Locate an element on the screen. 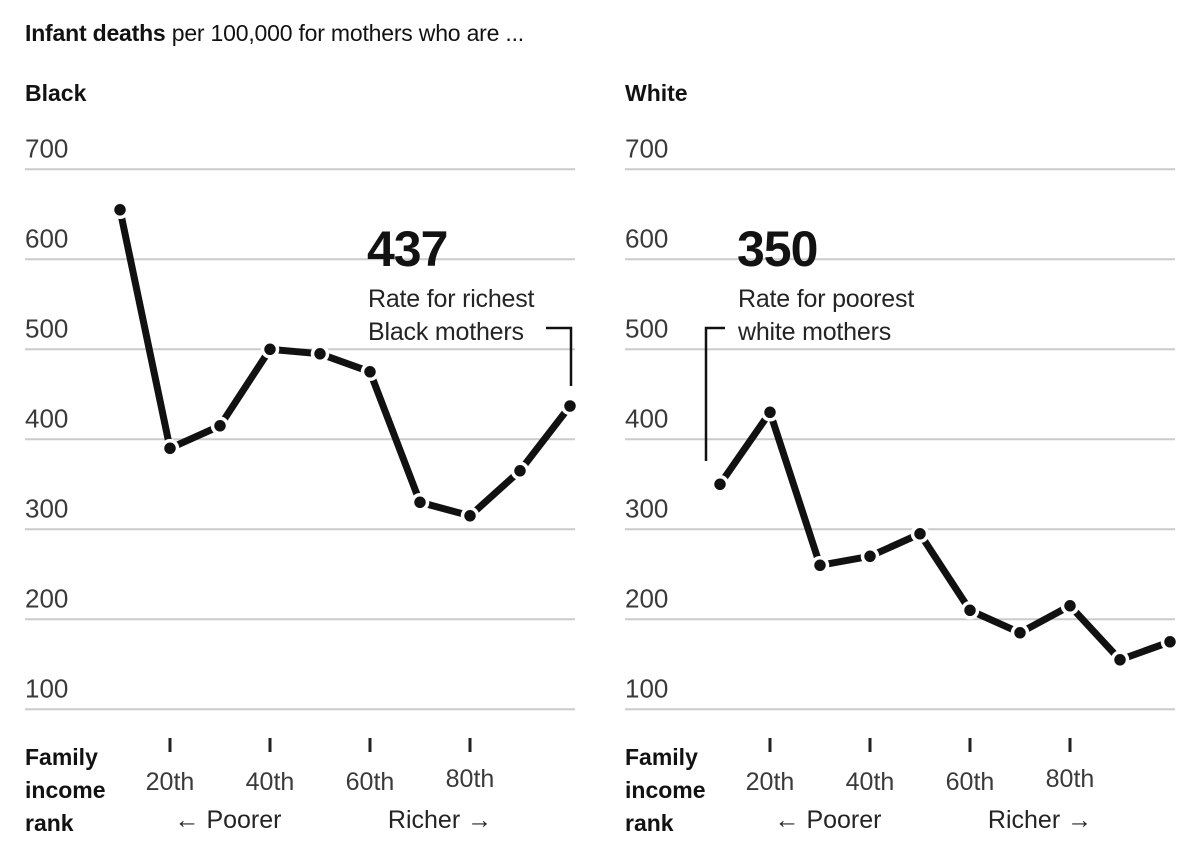  annotation-line2: Black mothers is located at coordinates (446, 332).